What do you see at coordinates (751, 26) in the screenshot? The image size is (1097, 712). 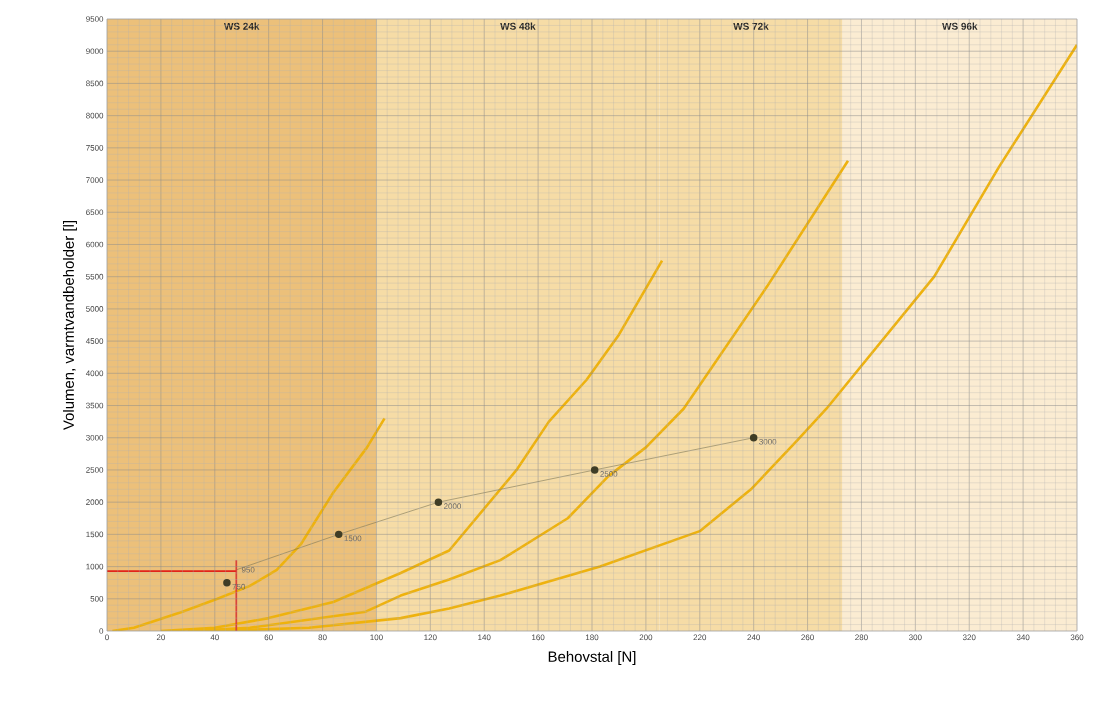 I see `band-label: WS 72k` at bounding box center [751, 26].